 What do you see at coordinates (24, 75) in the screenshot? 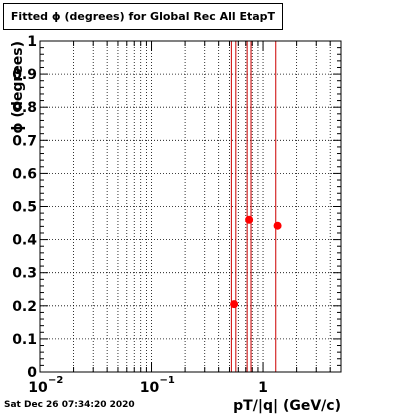
I see `y-tick-label: 0.9` at bounding box center [24, 75].